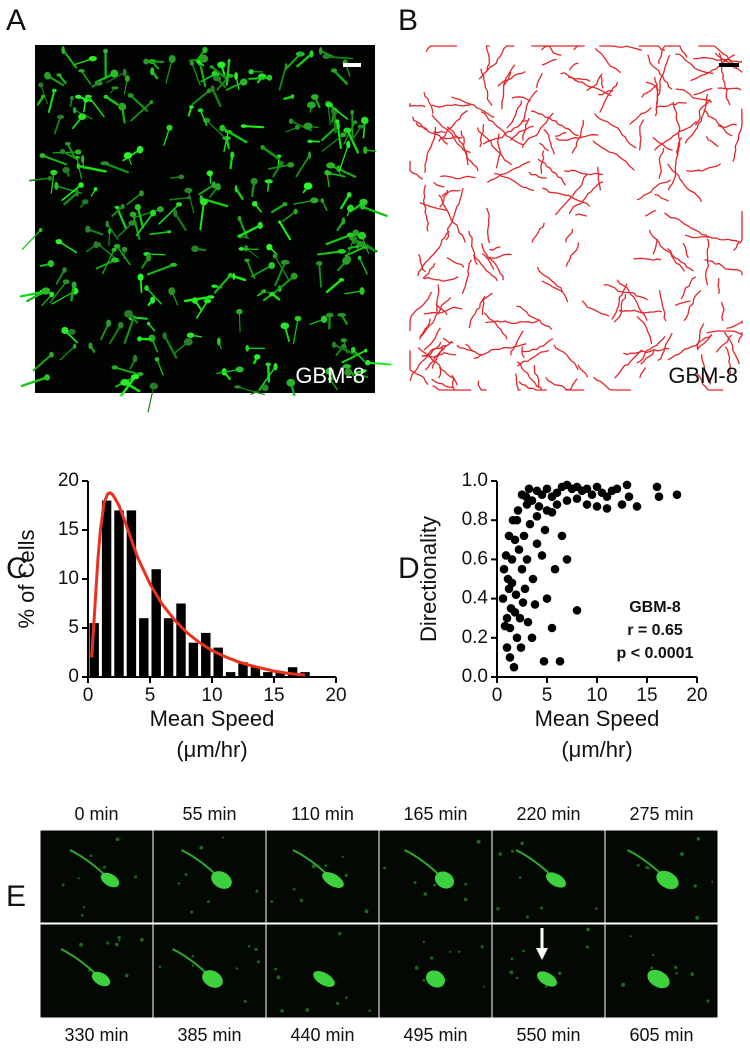 This screenshot has width=750, height=1051. Describe the element at coordinates (73, 627) in the screenshot. I see `y-tick-label: 5` at that location.